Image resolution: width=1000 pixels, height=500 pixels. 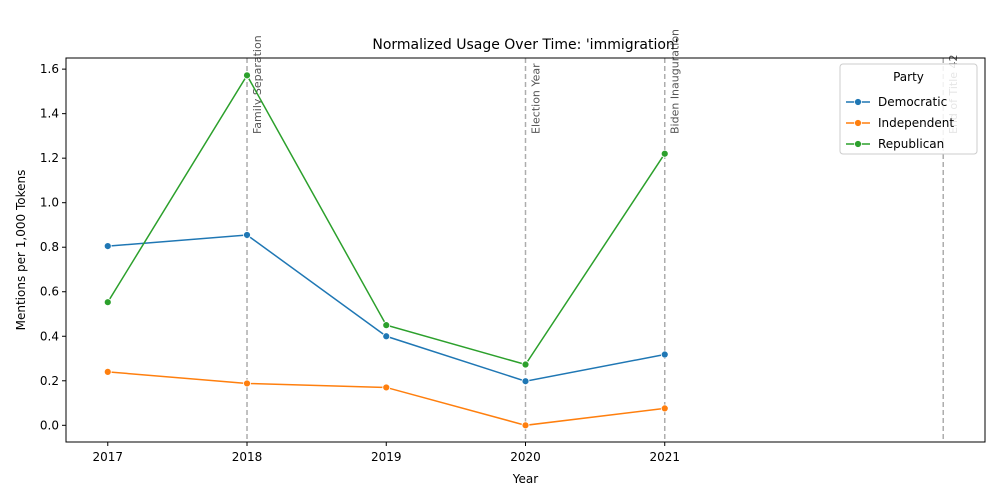 I want to click on legend-box, so click(x=908, y=109).